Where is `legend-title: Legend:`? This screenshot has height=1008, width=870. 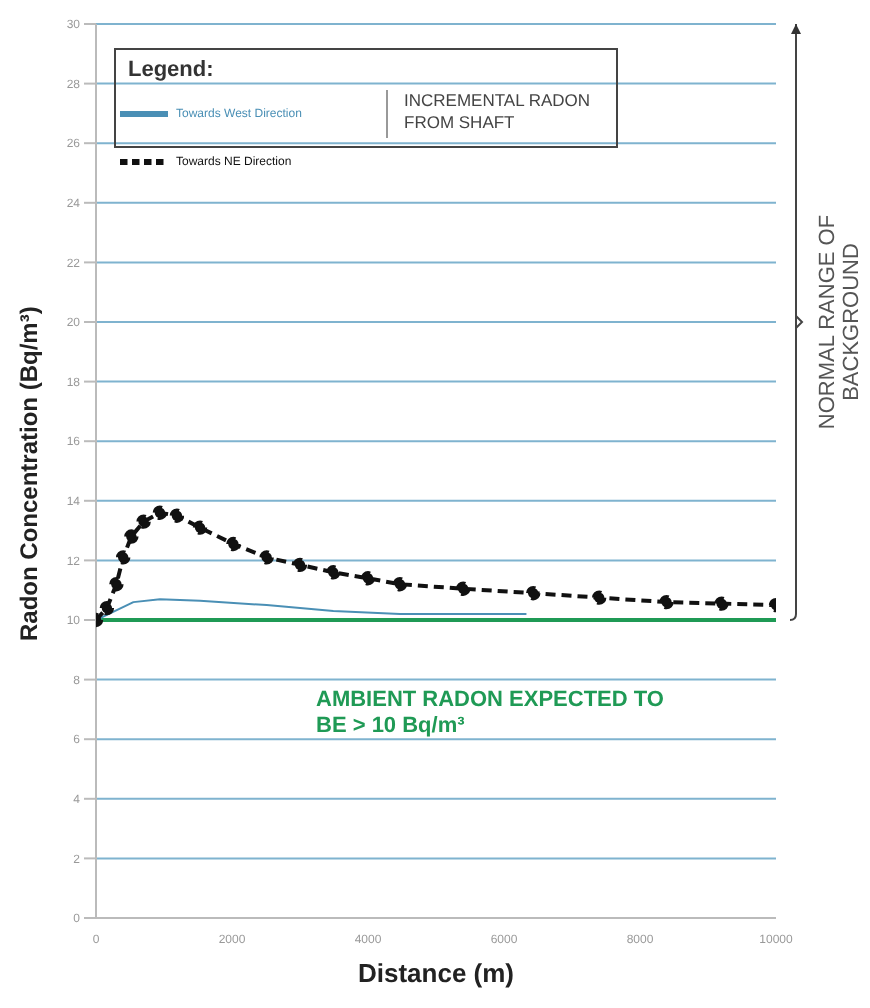
legend-title: Legend: is located at coordinates (172, 70).